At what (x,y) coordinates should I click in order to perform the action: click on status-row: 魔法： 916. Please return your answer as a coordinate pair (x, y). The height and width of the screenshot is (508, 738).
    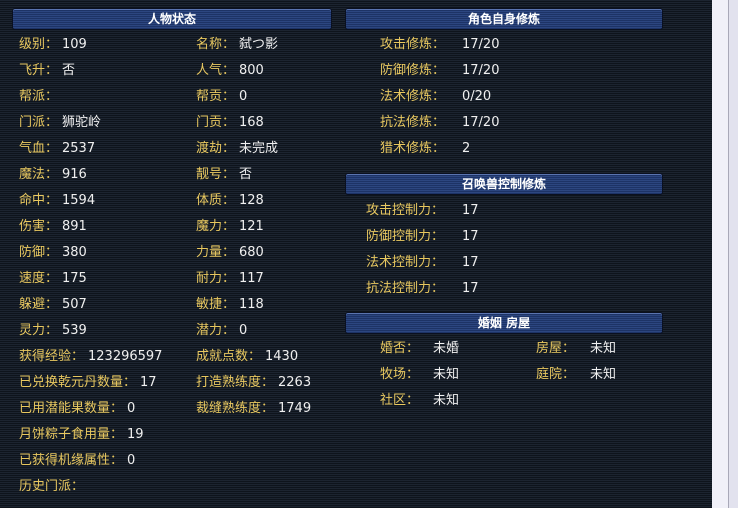
    Looking at the image, I should click on (53, 175).